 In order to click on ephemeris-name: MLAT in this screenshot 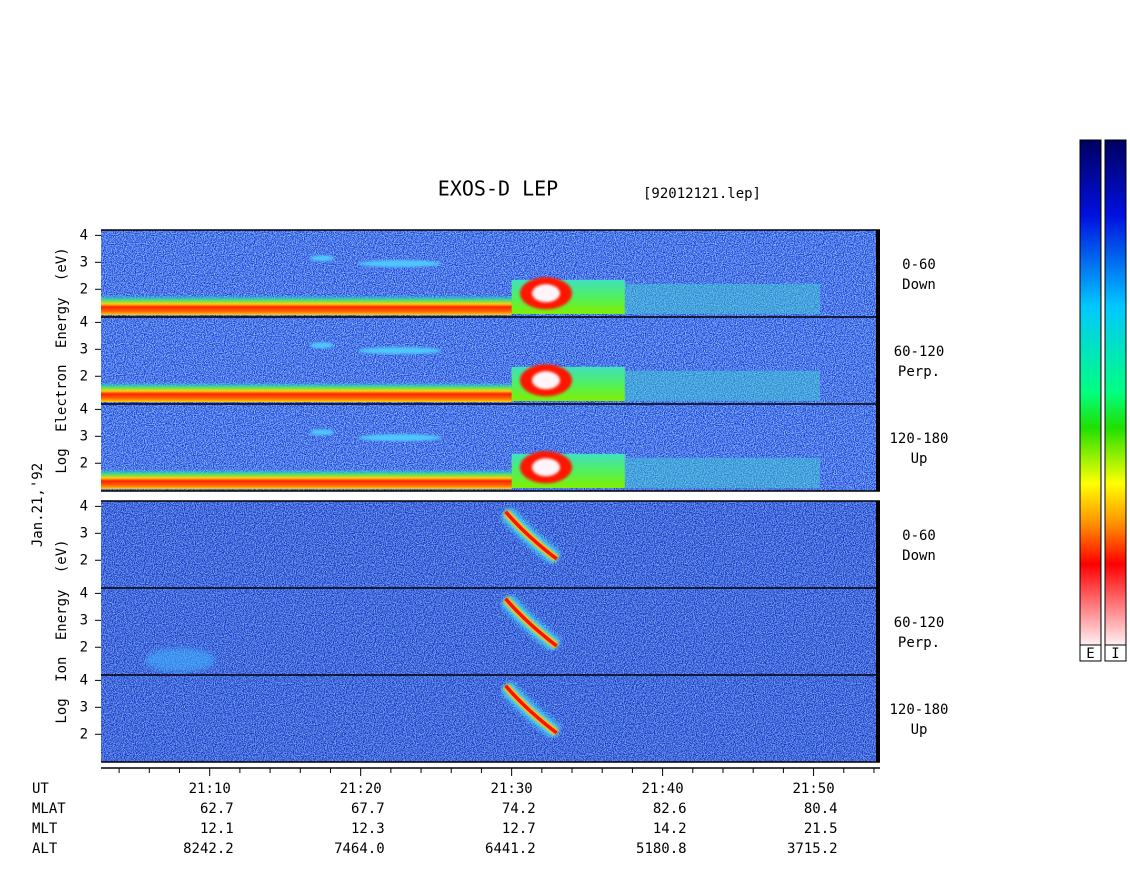, I will do `click(49, 809)`.